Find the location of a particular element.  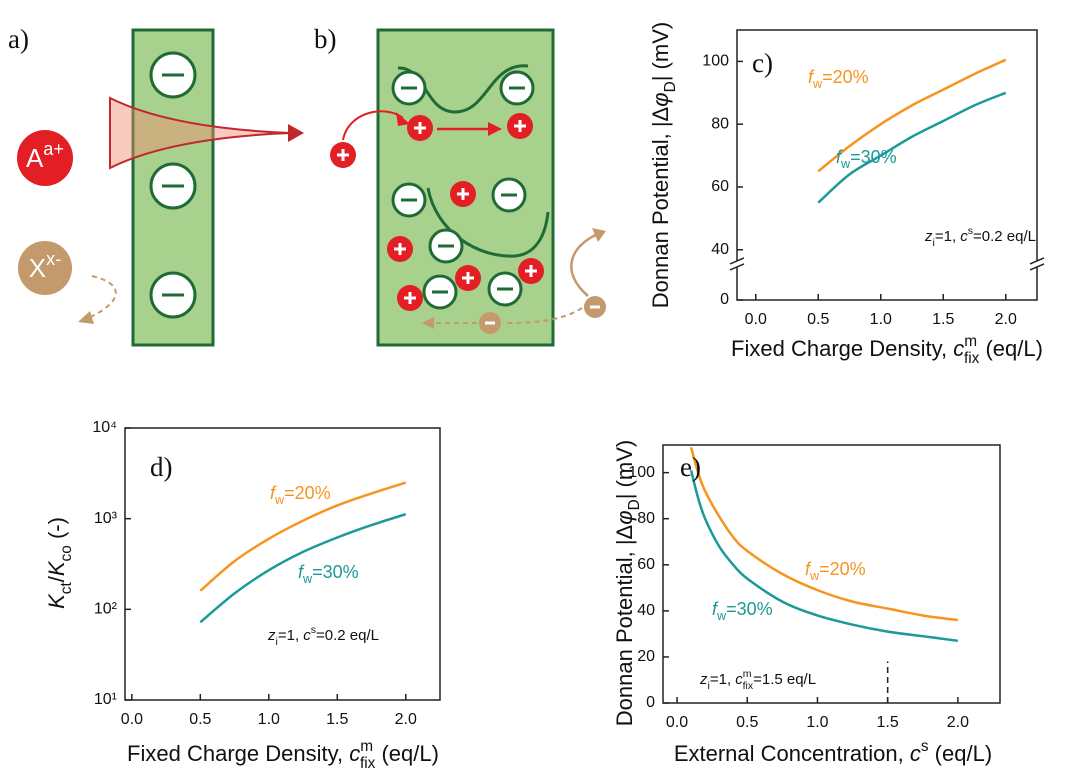

y-tick-label: 10¹ is located at coordinates (105, 699).